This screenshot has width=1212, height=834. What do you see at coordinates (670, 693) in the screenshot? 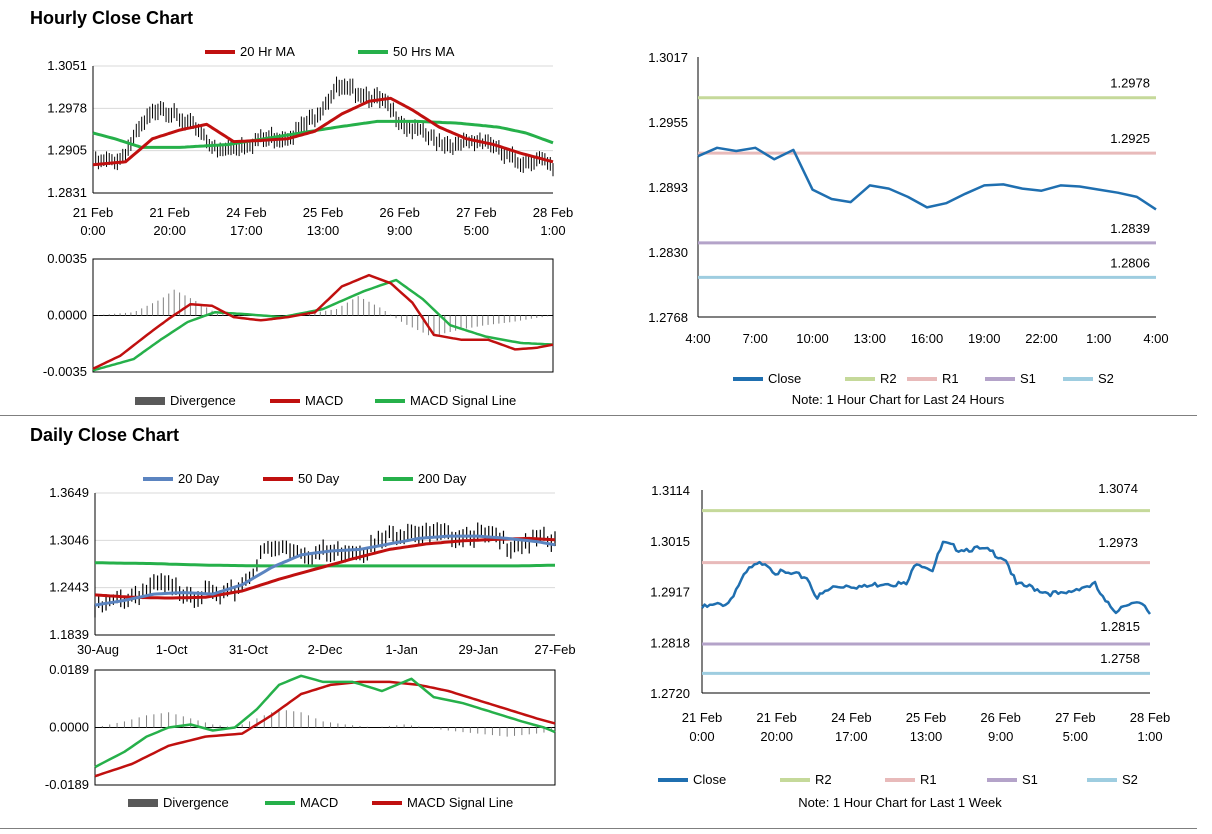
I see `daily-close-ytick: 1.2720` at bounding box center [670, 693].